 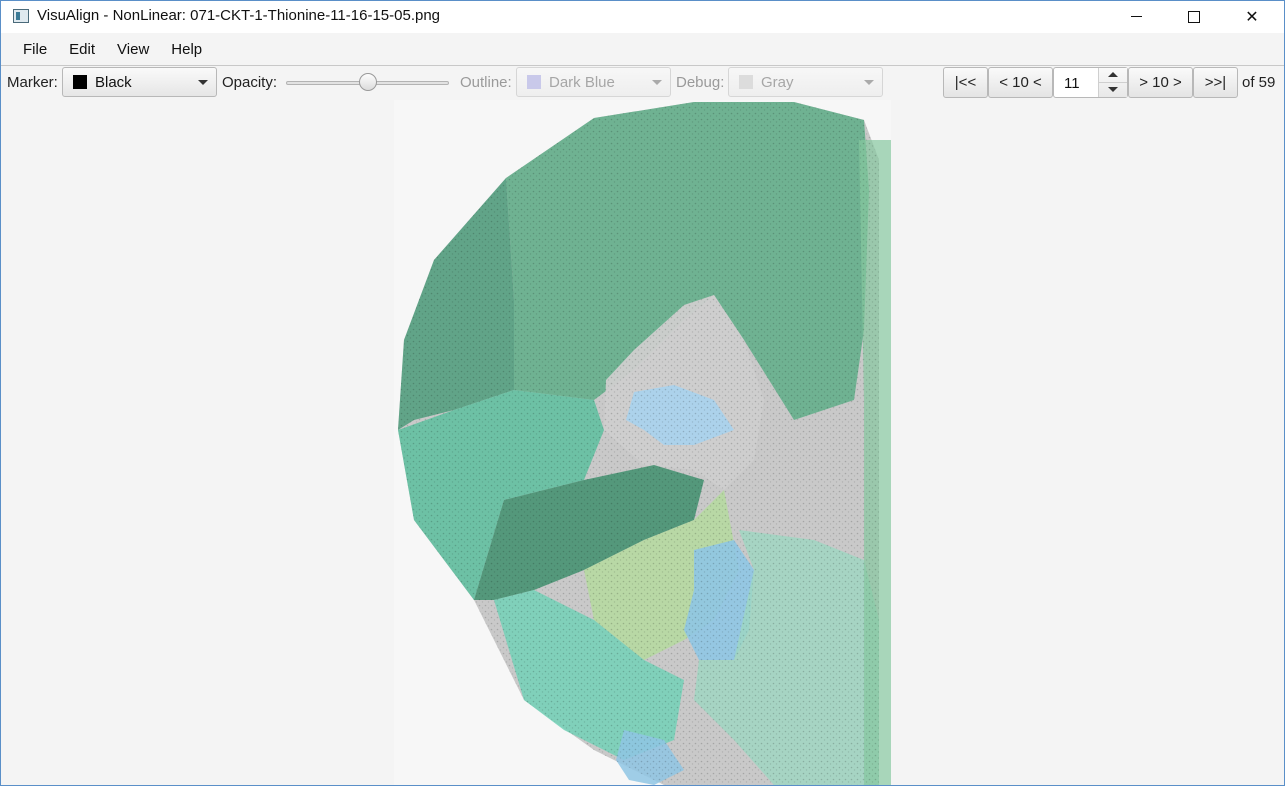 I want to click on spinner-divider, so click(x=1113, y=82).